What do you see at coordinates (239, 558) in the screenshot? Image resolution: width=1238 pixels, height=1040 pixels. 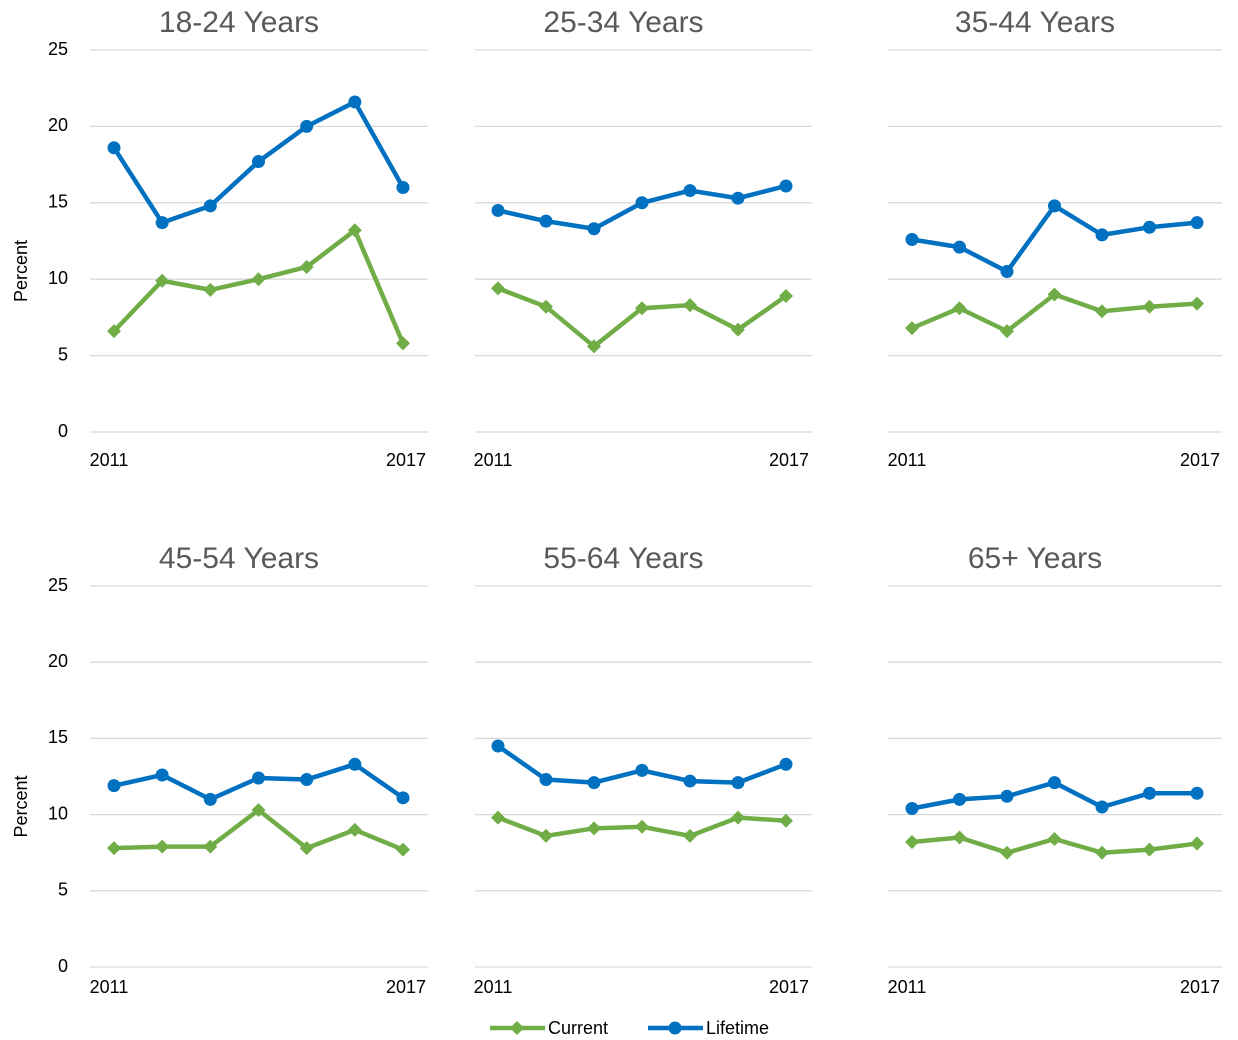 I see `panel-title: 45-54 Years` at bounding box center [239, 558].